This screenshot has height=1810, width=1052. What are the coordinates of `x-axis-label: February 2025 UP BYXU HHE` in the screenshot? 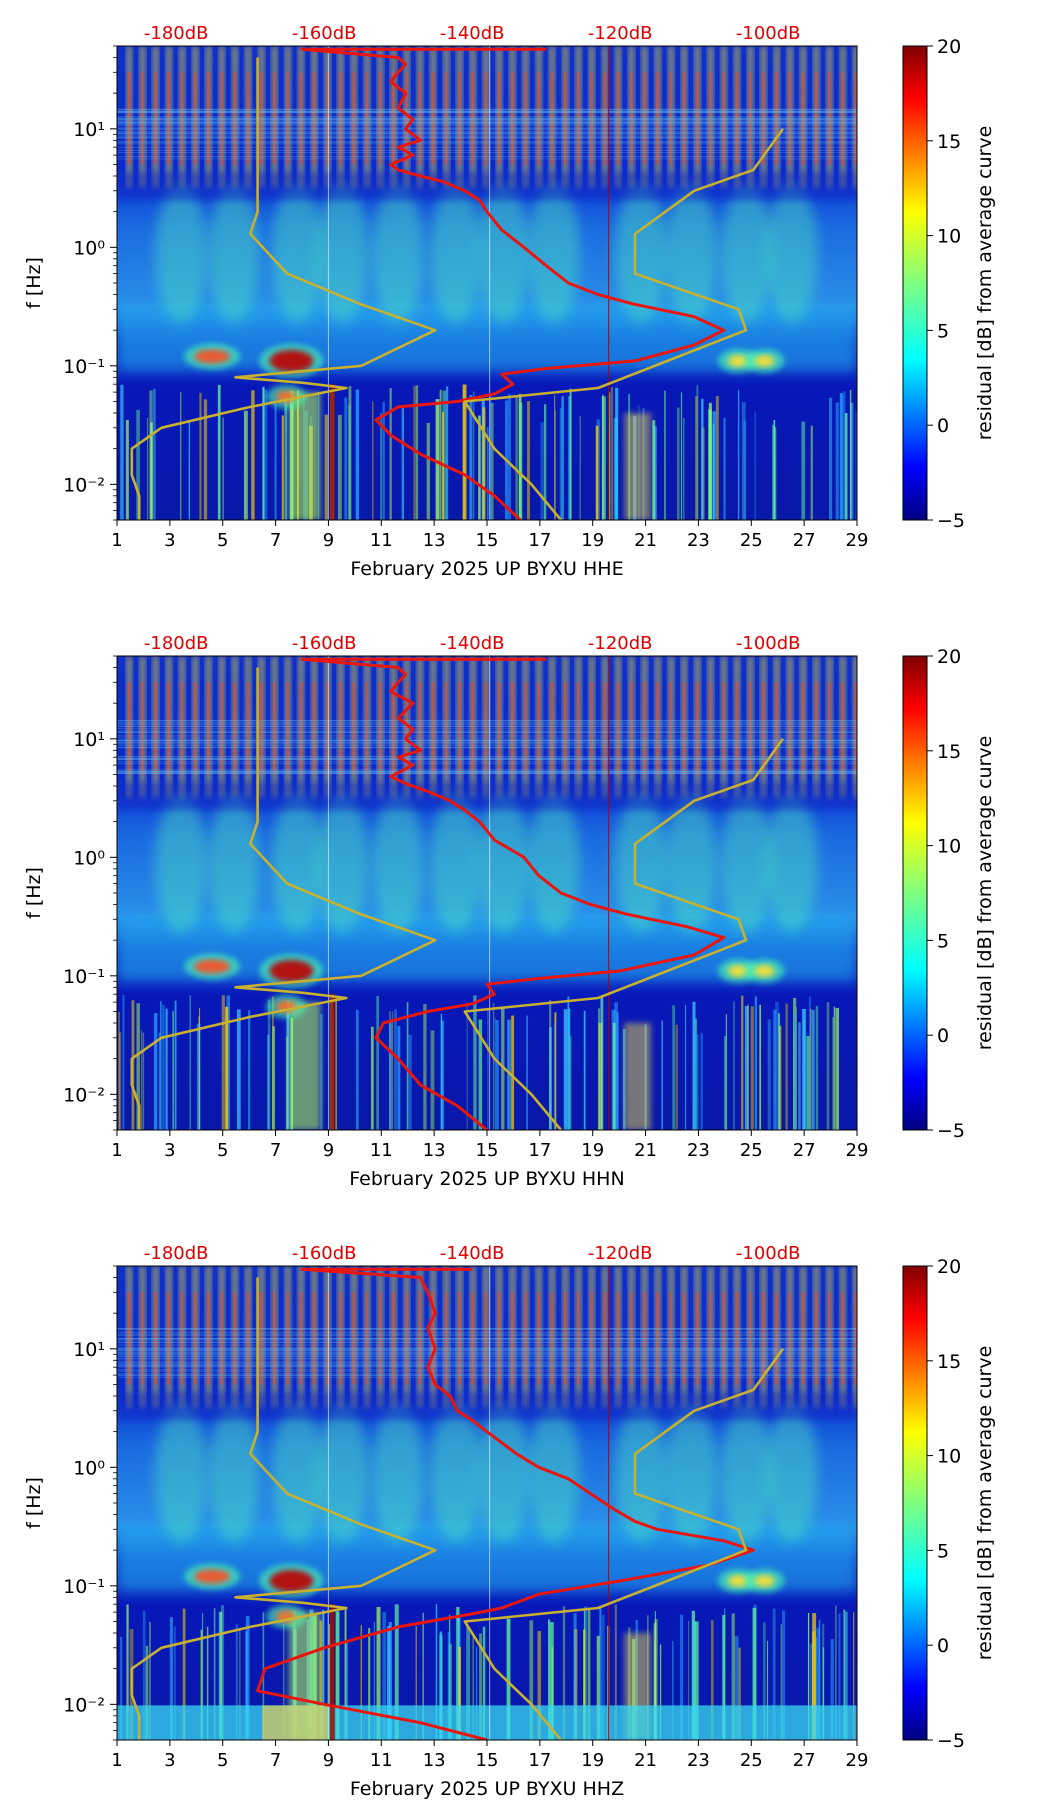 It's located at (486, 569).